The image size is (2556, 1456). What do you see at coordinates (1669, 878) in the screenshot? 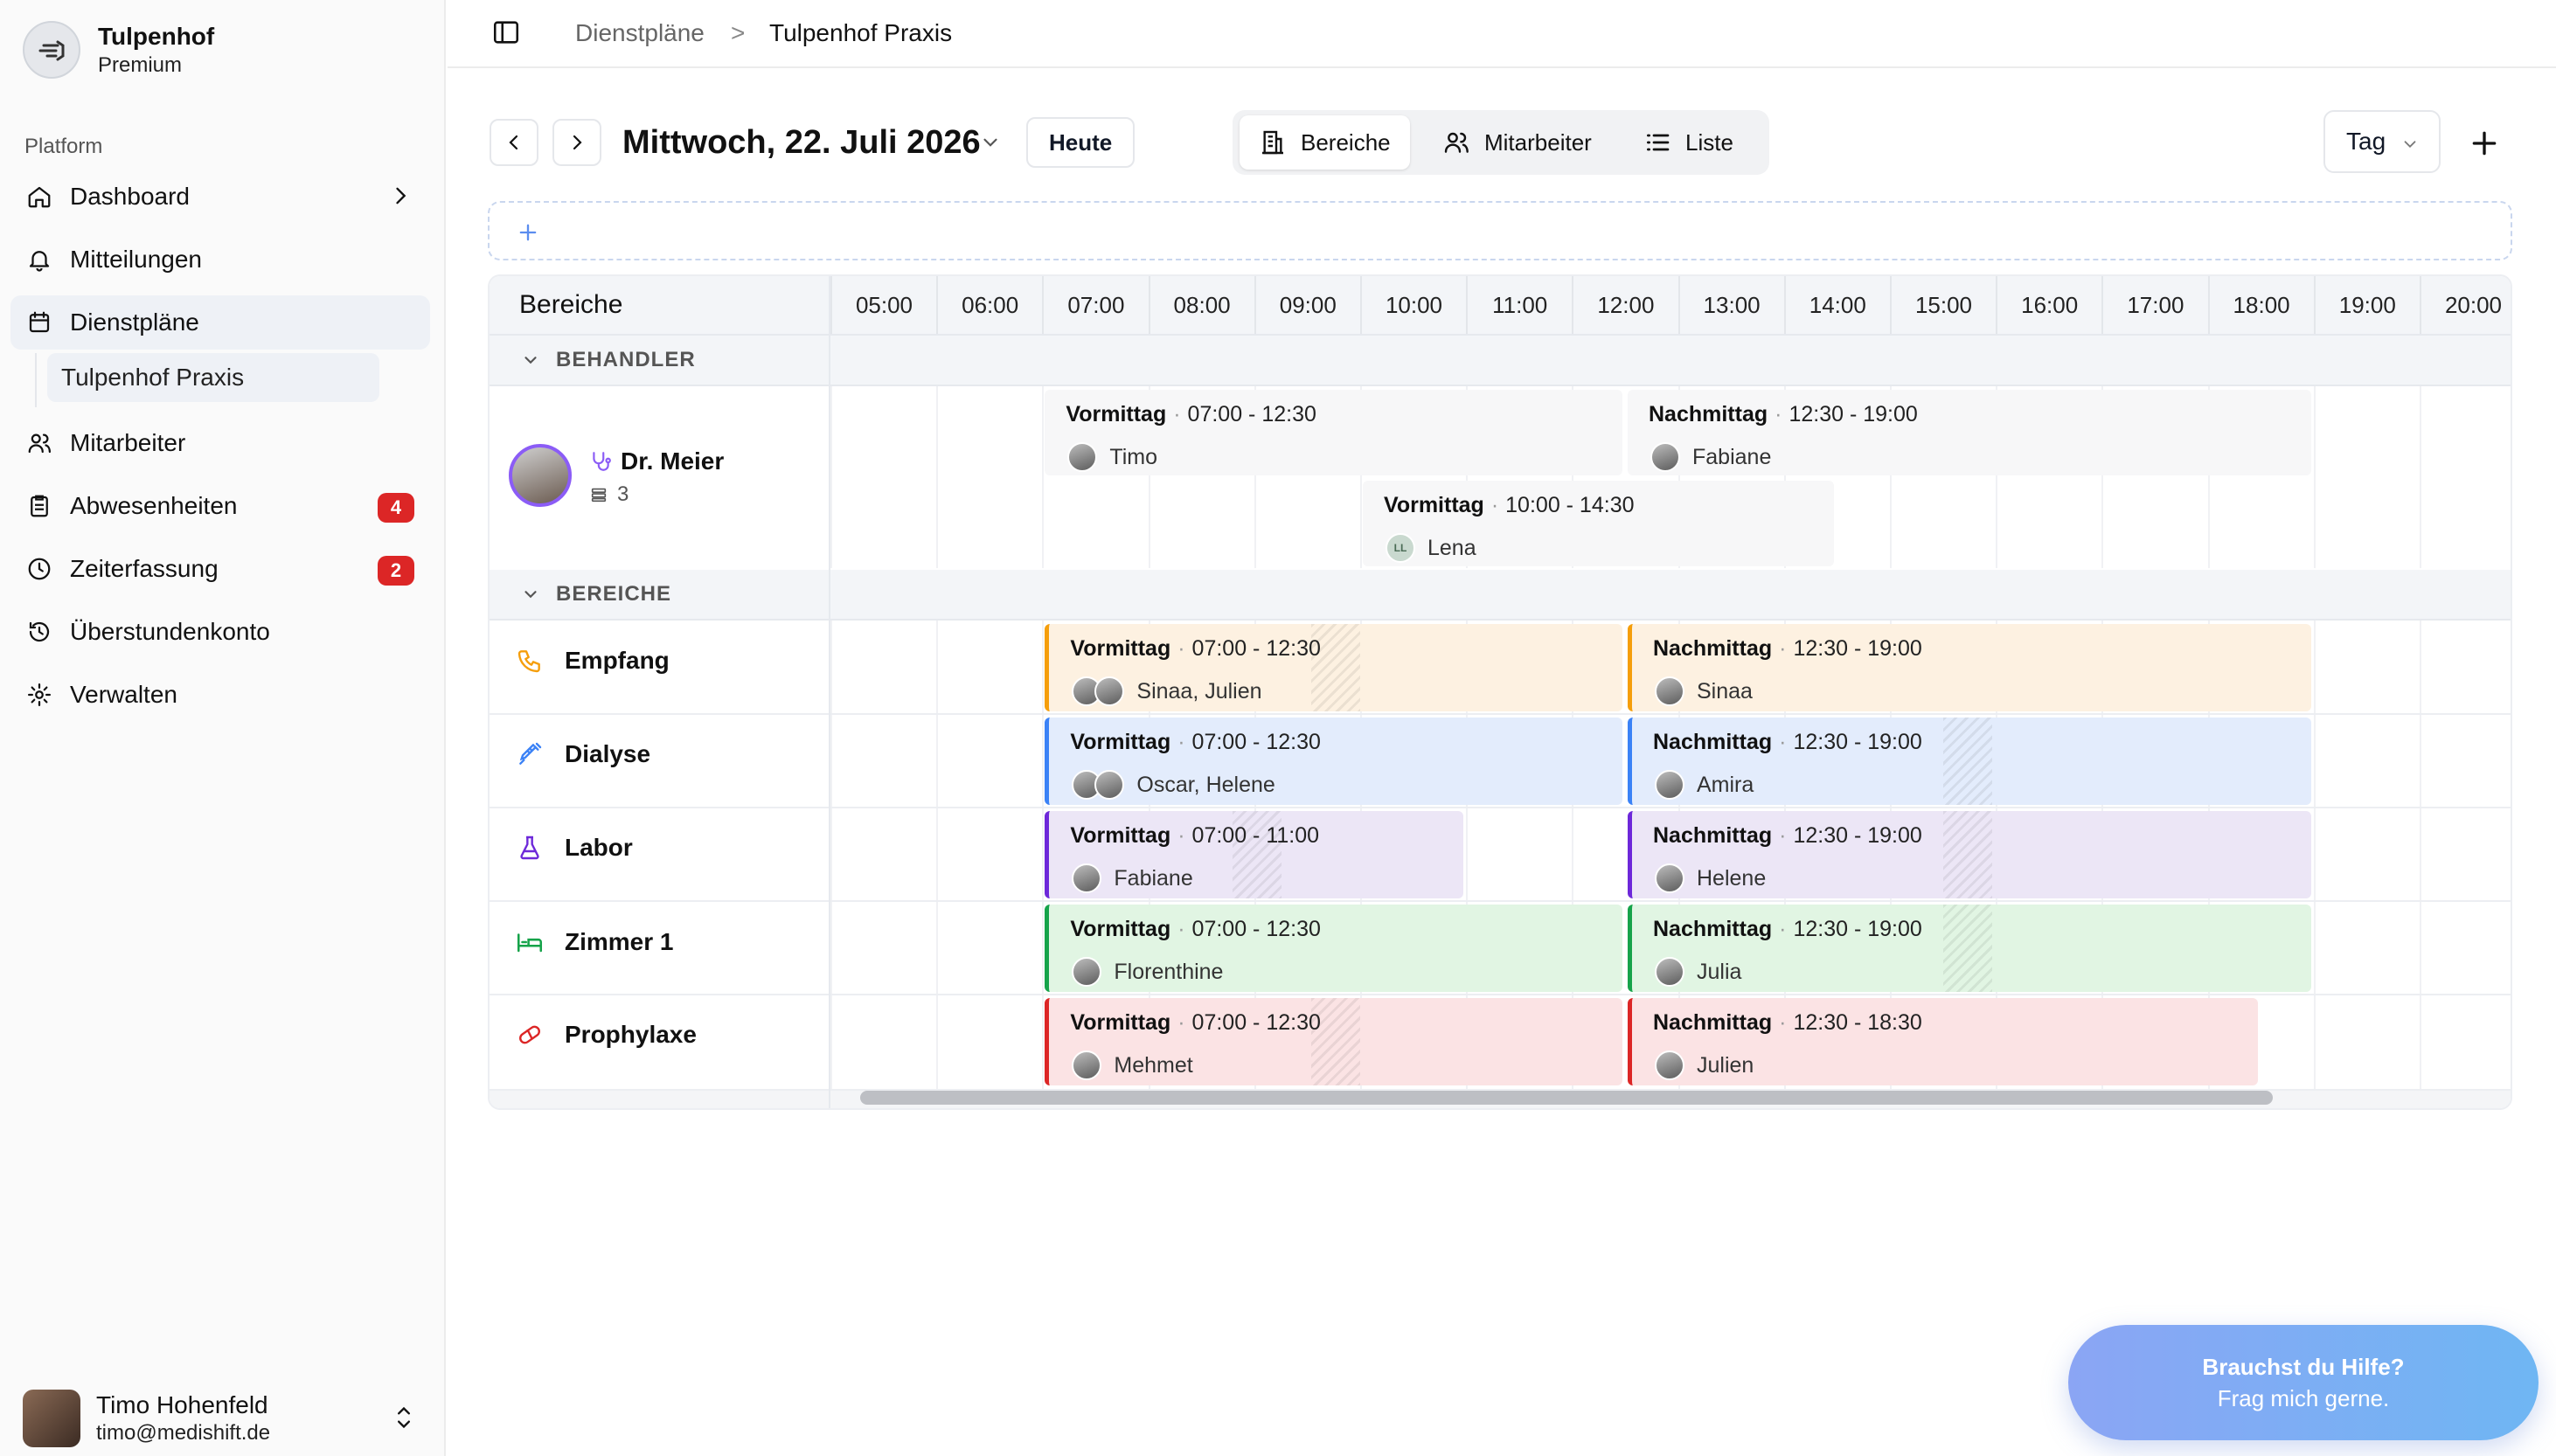
I see `staff-avatar` at bounding box center [1669, 878].